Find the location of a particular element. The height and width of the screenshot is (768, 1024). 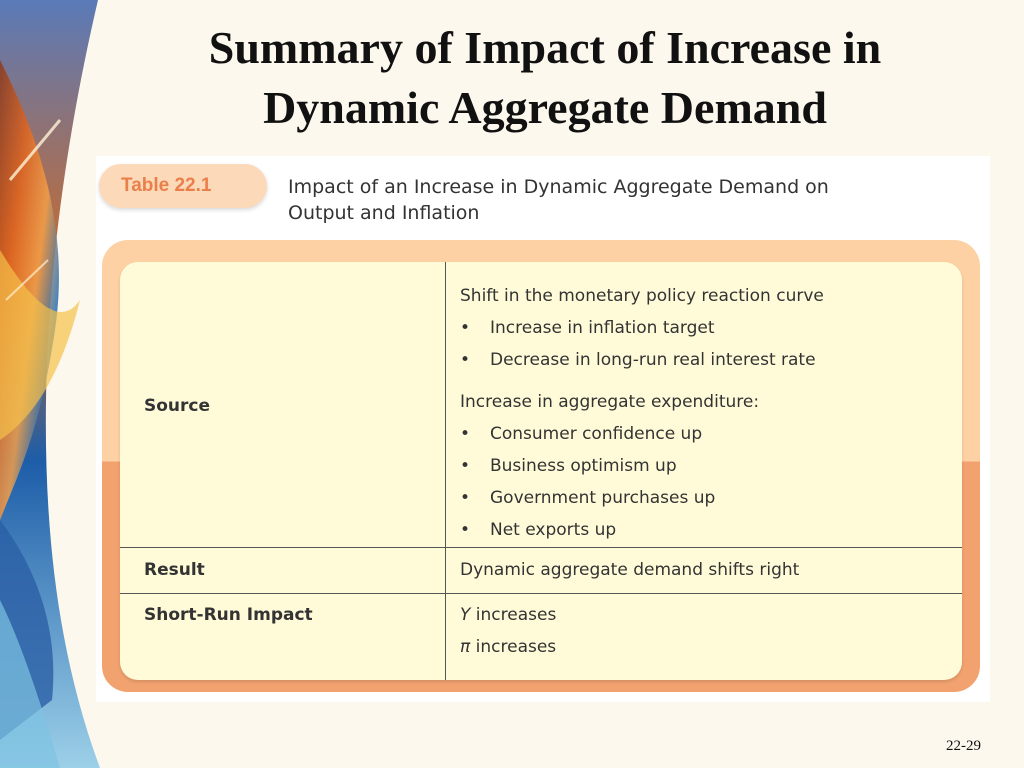

inflation-impact: π increases is located at coordinates (508, 647).